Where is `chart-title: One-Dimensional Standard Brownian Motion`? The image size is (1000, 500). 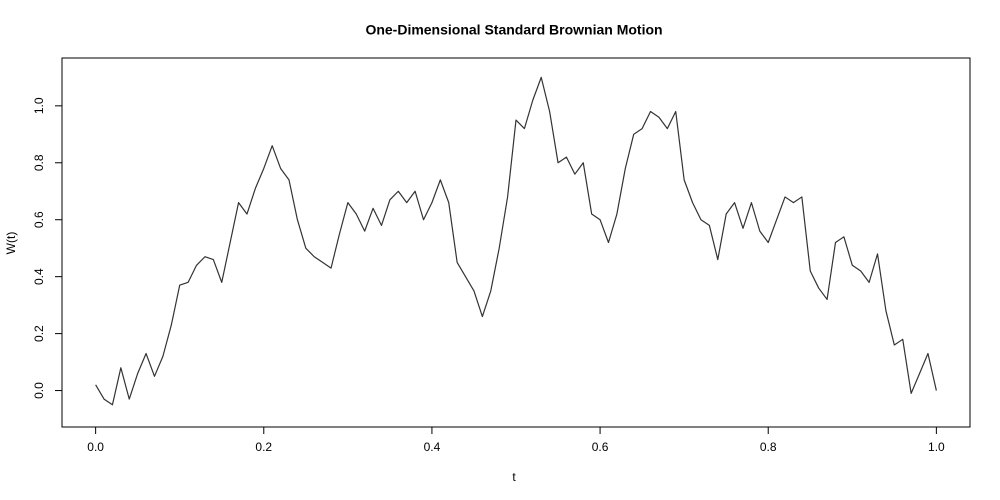
chart-title: One-Dimensional Standard Brownian Motion is located at coordinates (513, 30).